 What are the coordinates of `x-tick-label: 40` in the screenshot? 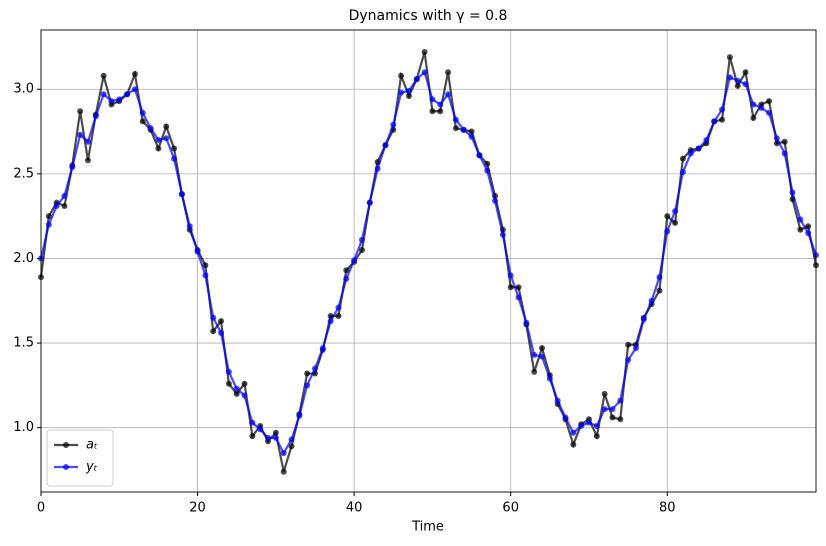 It's located at (354, 508).